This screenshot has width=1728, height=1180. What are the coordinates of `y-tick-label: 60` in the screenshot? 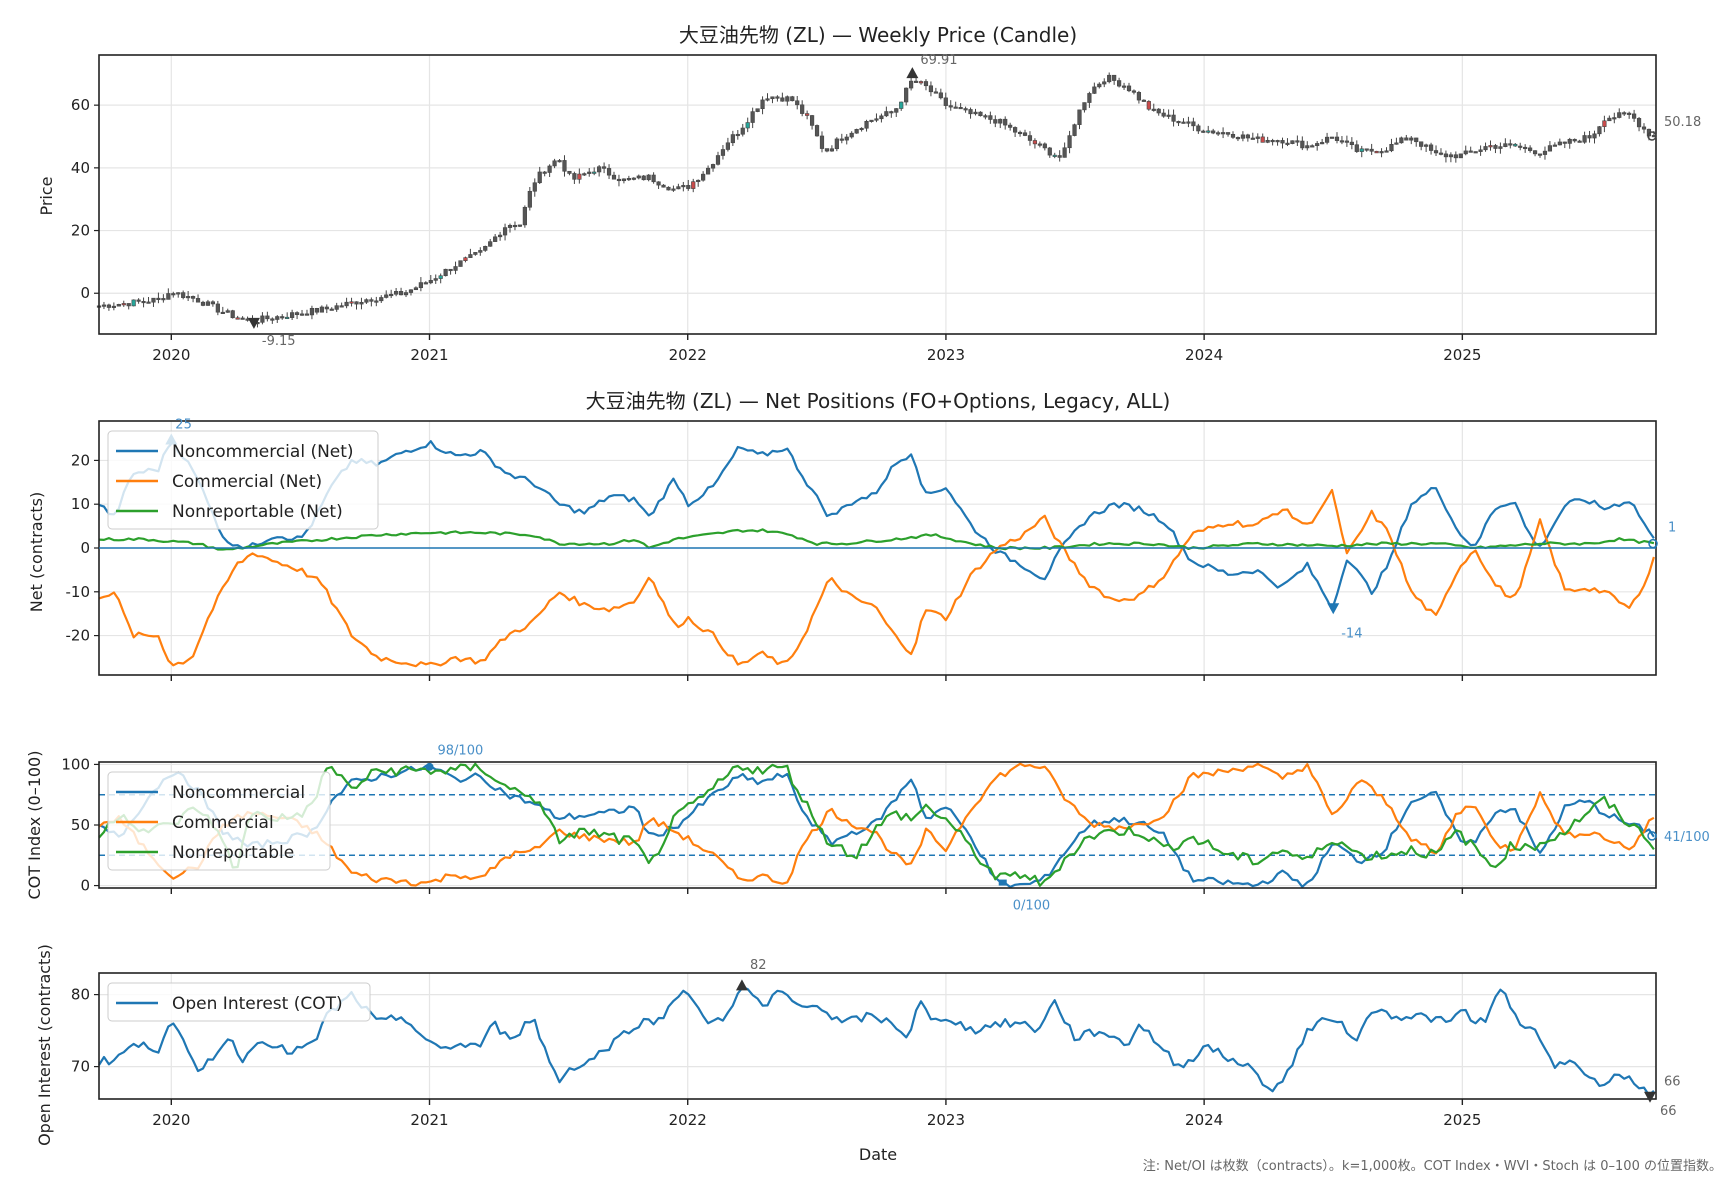 It's located at (80, 105).